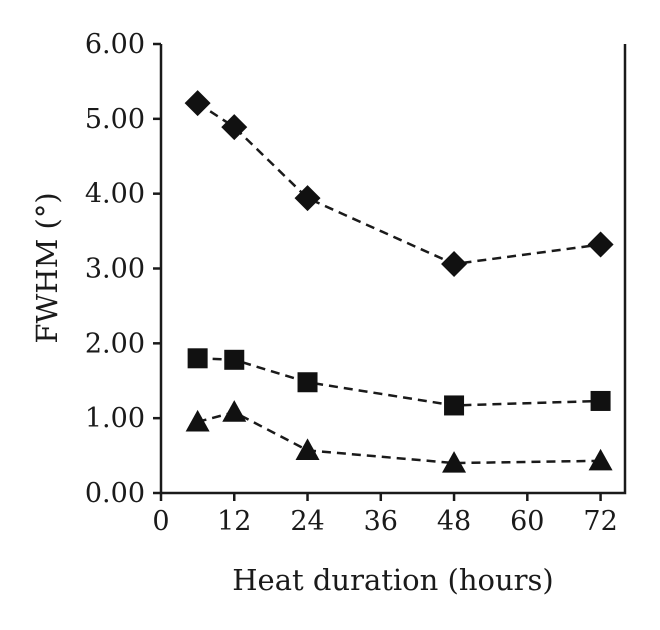  I want to click on y-axis-ticks: 0.00 1.00 2.00 3.00 4.00 5.00 6.00, so click(123, 269).